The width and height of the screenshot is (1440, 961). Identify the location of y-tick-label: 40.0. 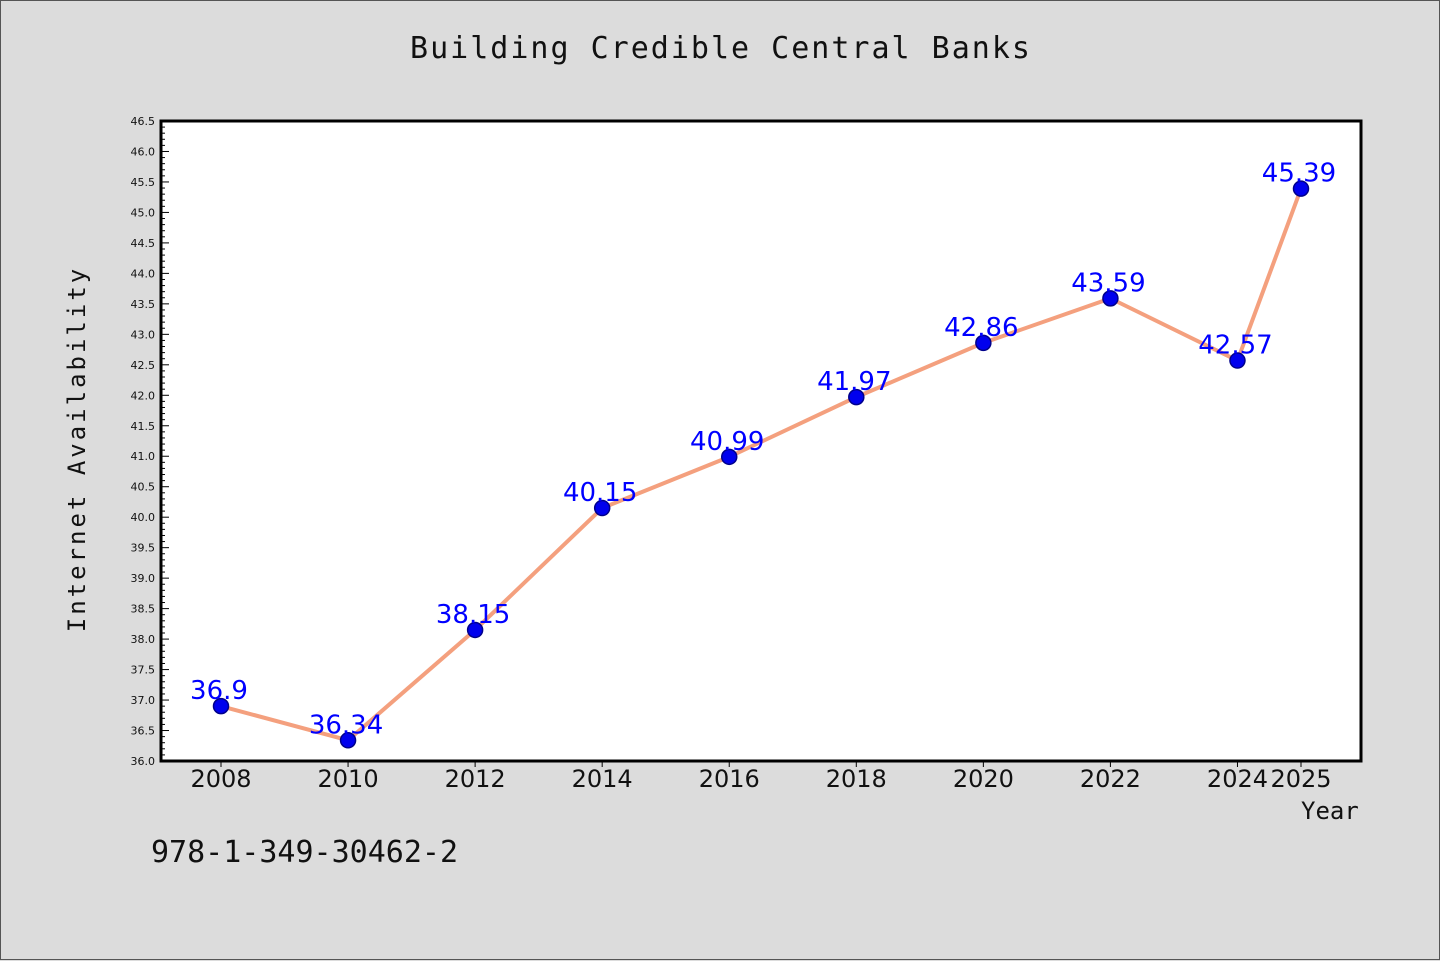
(143, 517).